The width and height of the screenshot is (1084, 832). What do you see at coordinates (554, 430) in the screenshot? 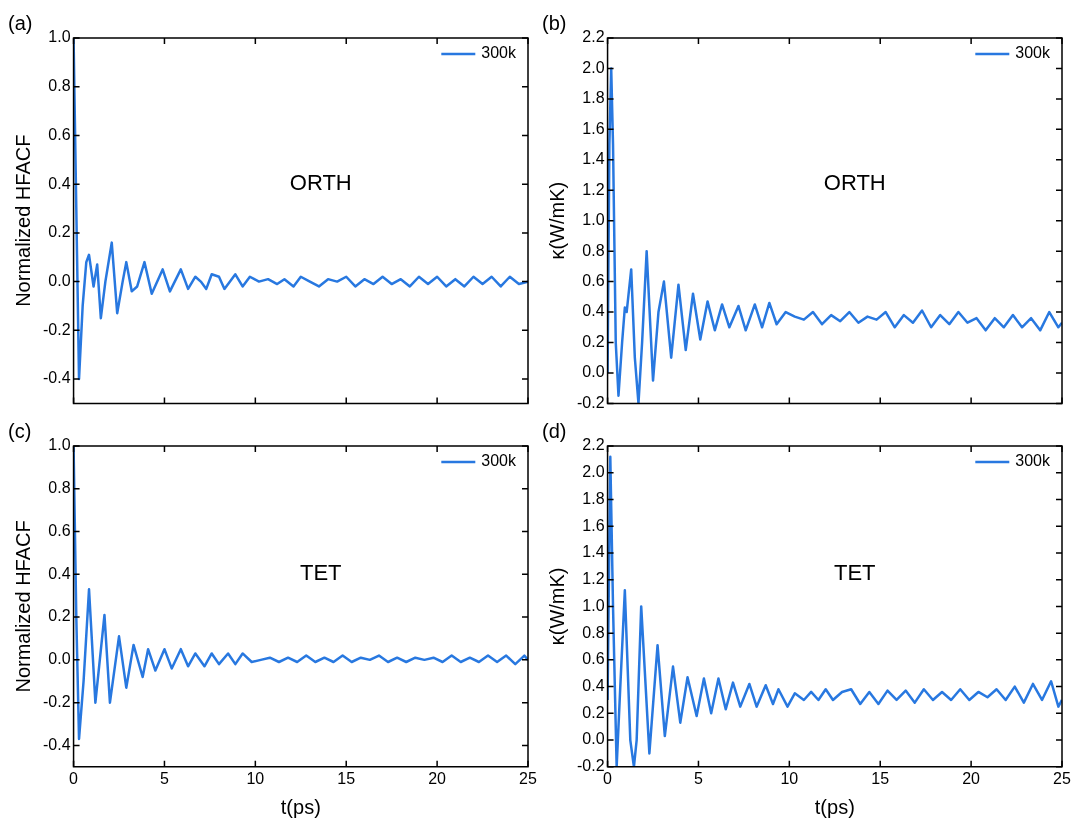
I see `chart-title: (d)` at bounding box center [554, 430].